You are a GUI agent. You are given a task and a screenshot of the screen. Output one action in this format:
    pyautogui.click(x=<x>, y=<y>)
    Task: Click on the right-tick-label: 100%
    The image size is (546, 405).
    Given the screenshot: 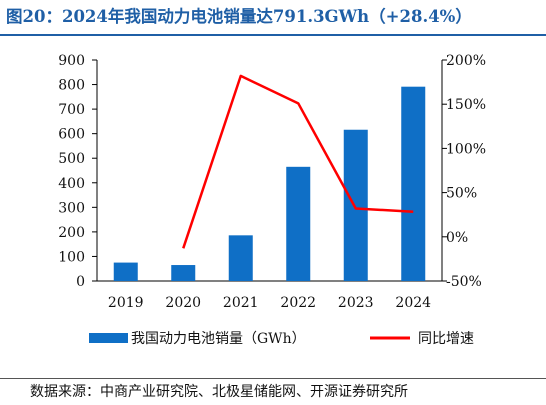 What is the action you would take?
    pyautogui.click(x=466, y=149)
    